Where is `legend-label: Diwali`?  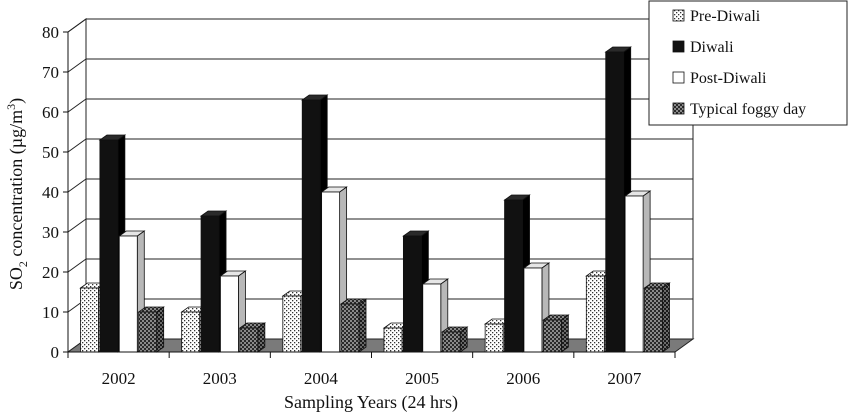 legend-label: Diwali is located at coordinates (712, 47).